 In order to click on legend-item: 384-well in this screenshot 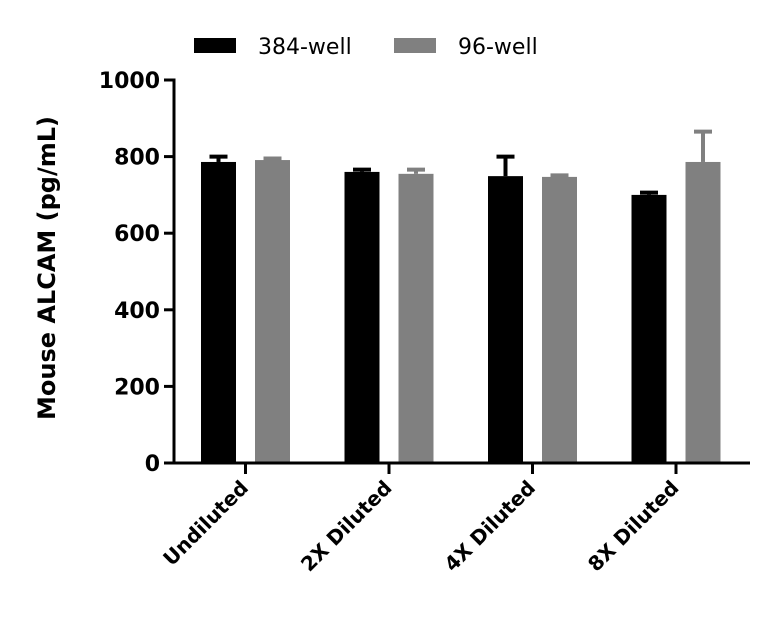, I will do `click(273, 47)`.